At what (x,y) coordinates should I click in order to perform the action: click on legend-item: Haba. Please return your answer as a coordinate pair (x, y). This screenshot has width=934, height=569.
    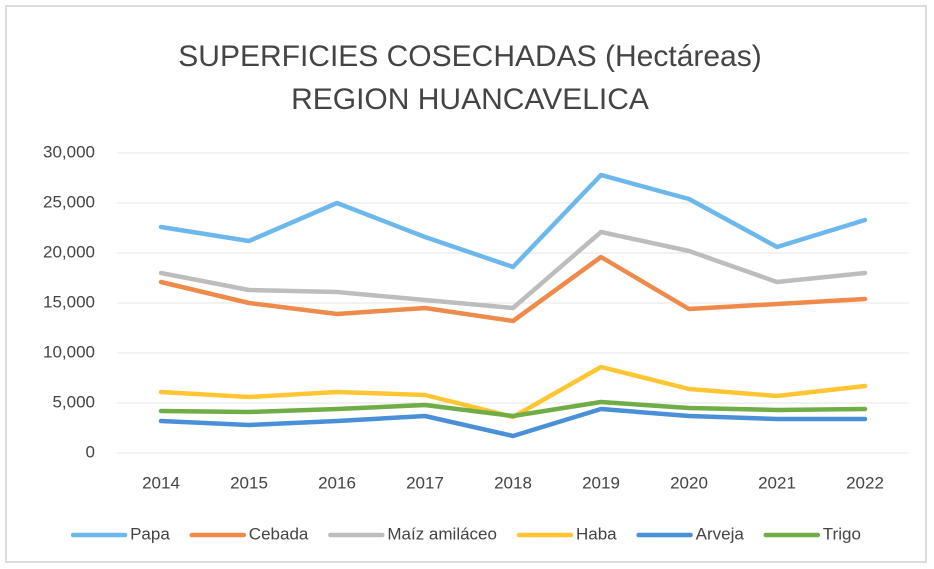
    Looking at the image, I should click on (566, 533).